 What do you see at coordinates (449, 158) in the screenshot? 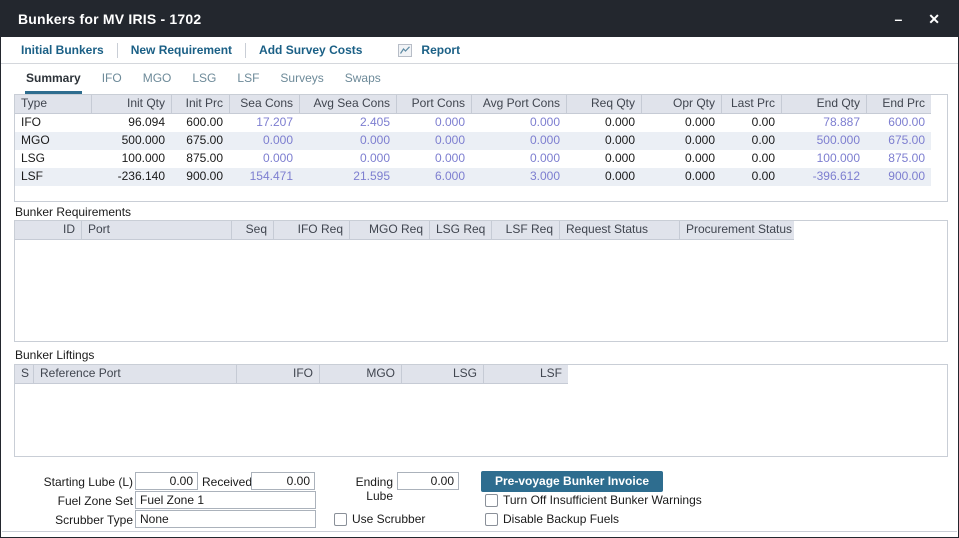
I see `port-cons-cell: 0.000` at bounding box center [449, 158].